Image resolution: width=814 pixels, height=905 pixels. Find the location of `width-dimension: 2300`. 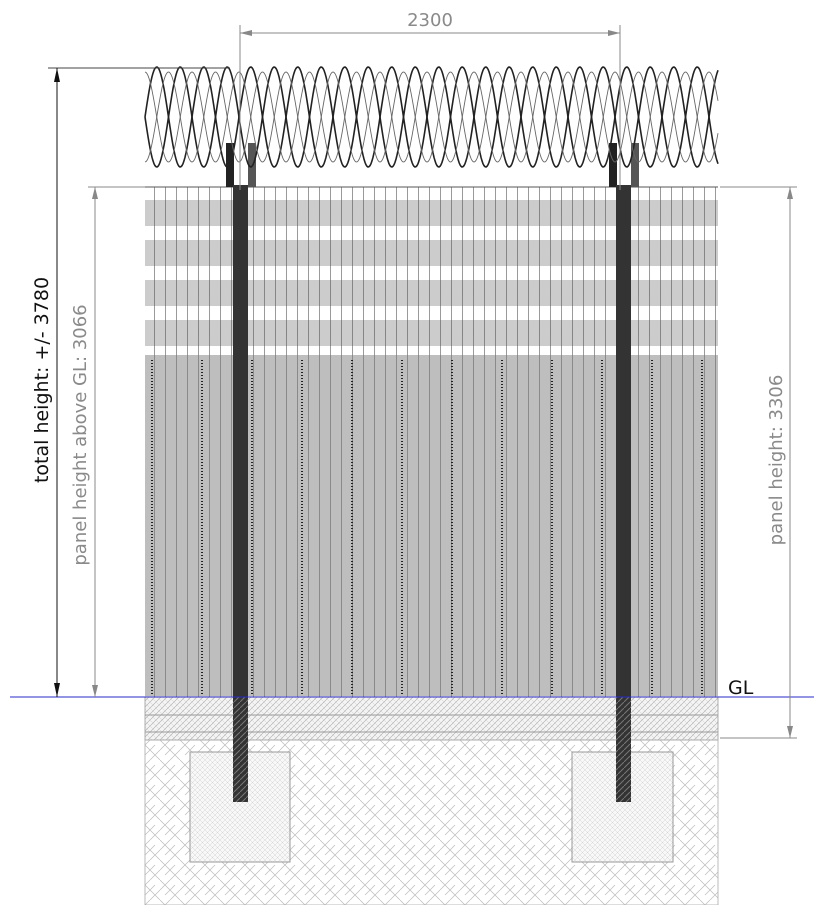

width-dimension: 2300 is located at coordinates (430, 100).